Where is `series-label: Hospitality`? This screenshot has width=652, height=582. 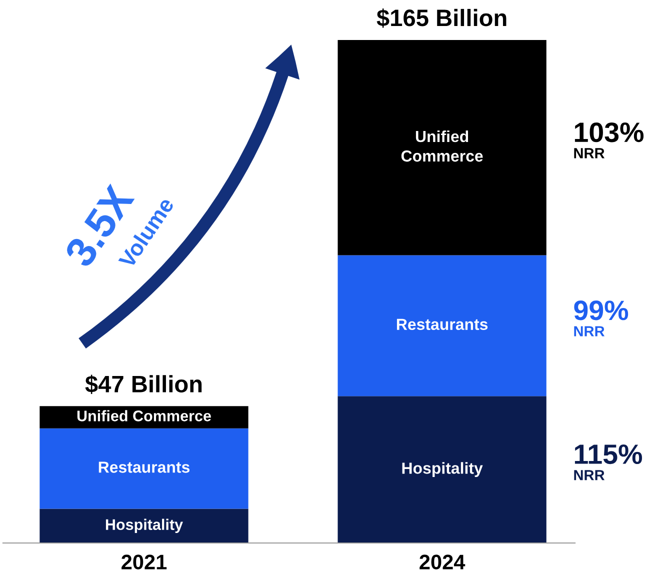 series-label: Hospitality is located at coordinates (144, 526).